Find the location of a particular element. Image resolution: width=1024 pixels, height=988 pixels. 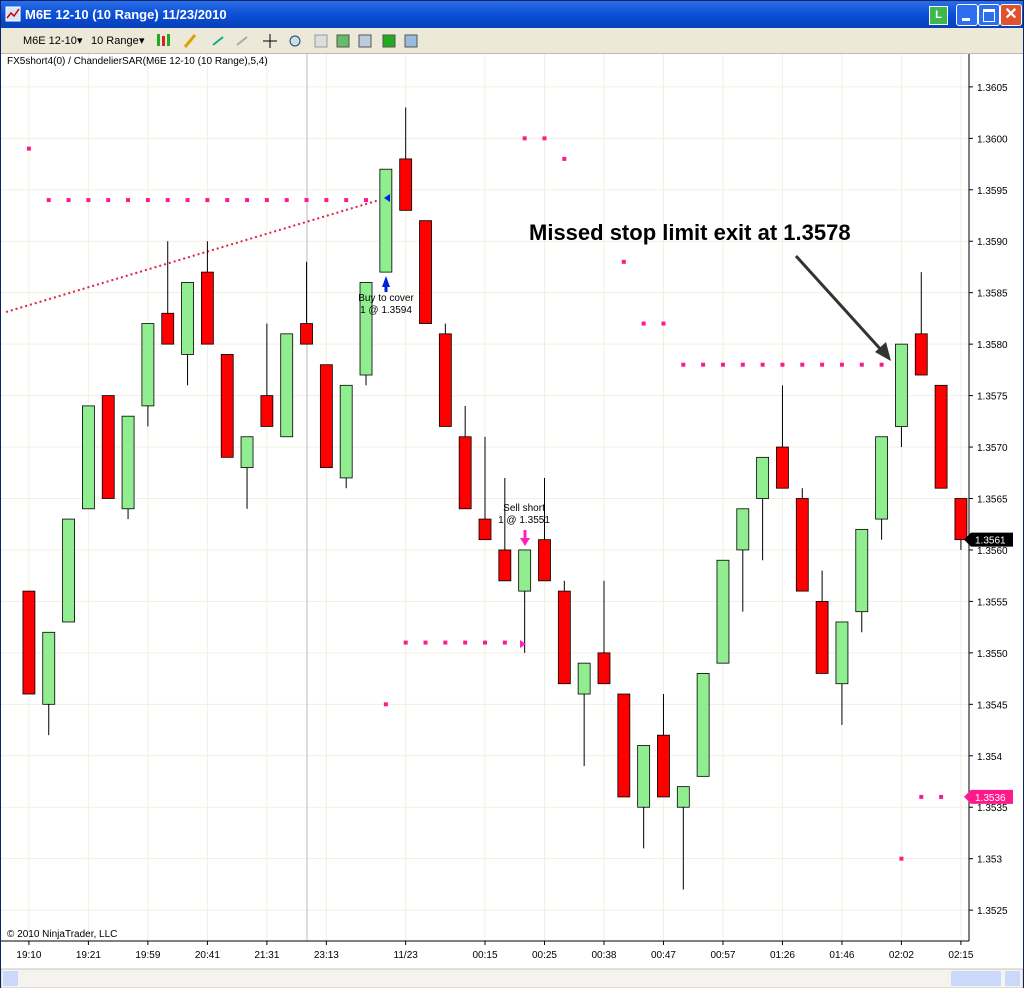

y-tick-label: 1.3605 is located at coordinates (992, 88).